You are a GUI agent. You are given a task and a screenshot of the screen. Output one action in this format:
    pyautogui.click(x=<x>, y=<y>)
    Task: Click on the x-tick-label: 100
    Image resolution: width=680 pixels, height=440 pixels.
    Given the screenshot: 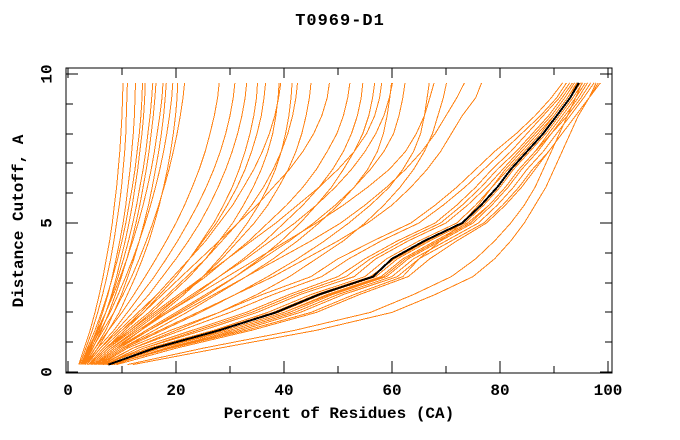 What is the action you would take?
    pyautogui.click(x=608, y=391)
    